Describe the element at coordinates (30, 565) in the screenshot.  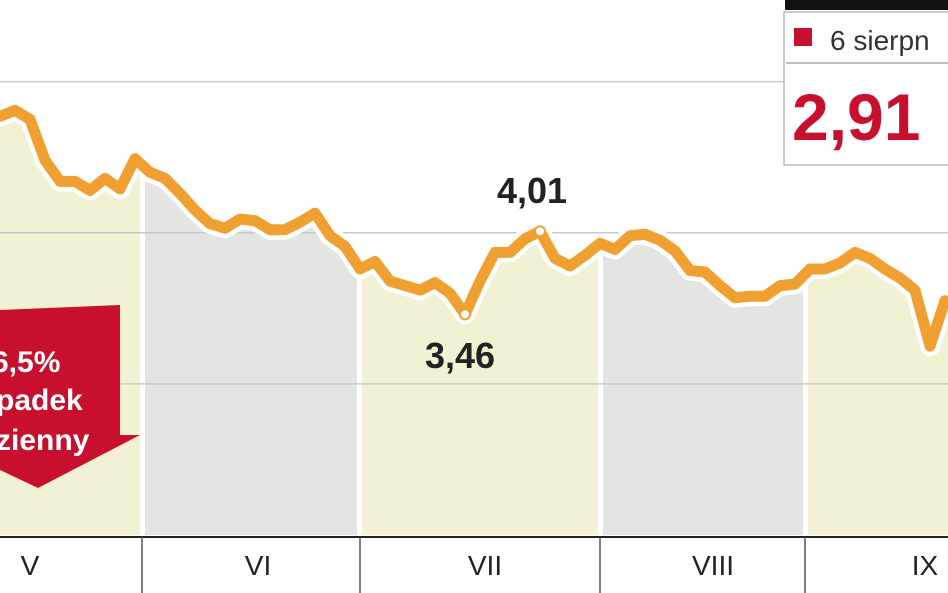
I see `x-tick-label: V` at that location.